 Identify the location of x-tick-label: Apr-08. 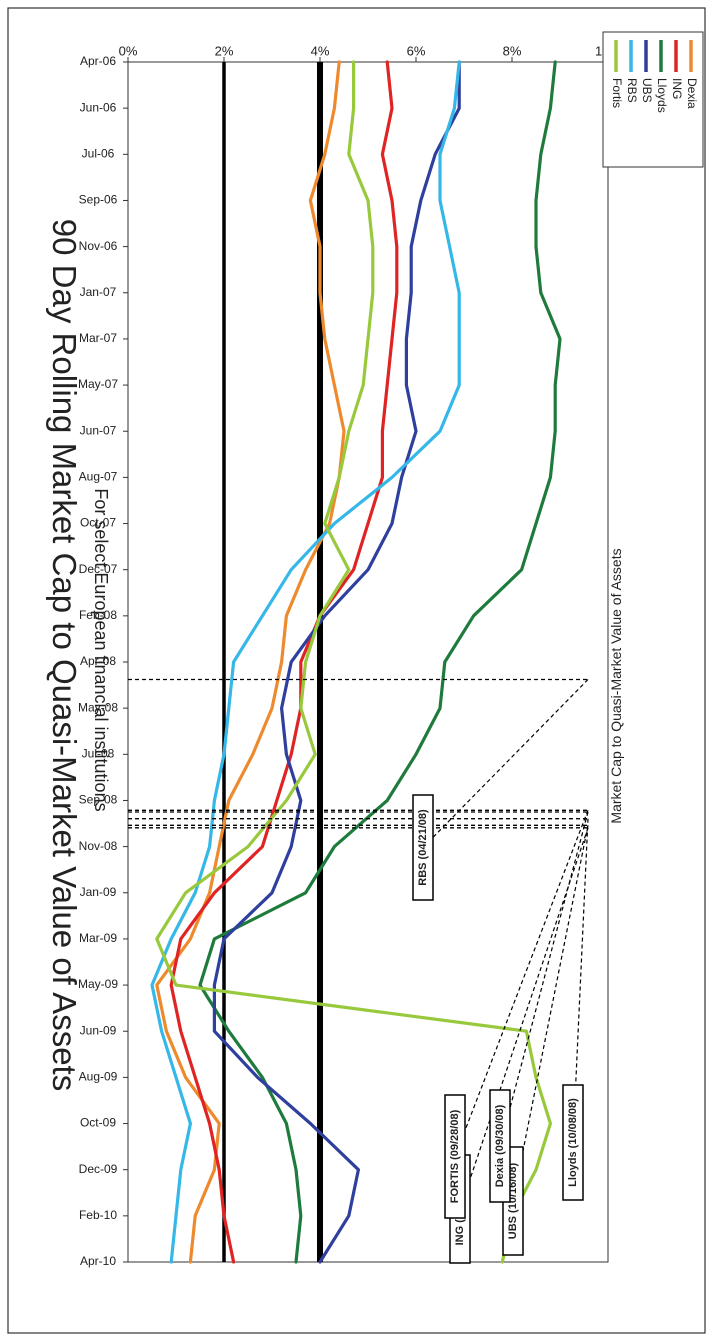
(98, 661).